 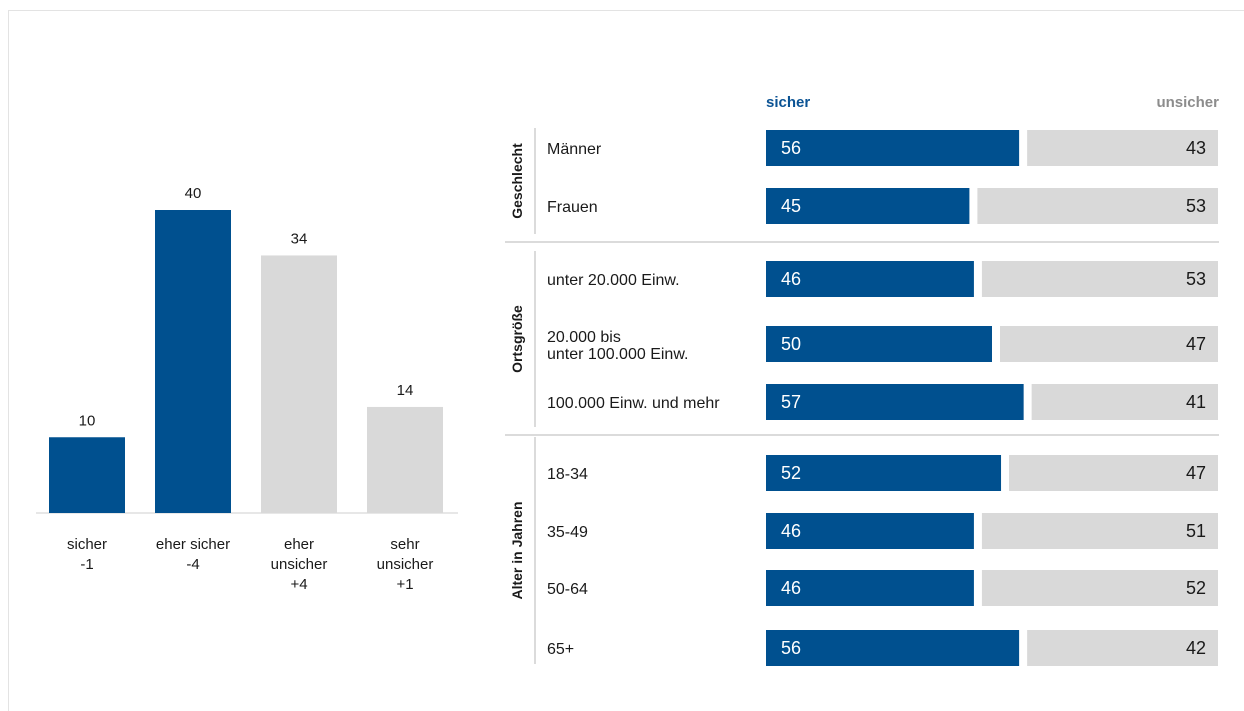 I want to click on category-label-3-1: unsicher, so click(x=405, y=564).